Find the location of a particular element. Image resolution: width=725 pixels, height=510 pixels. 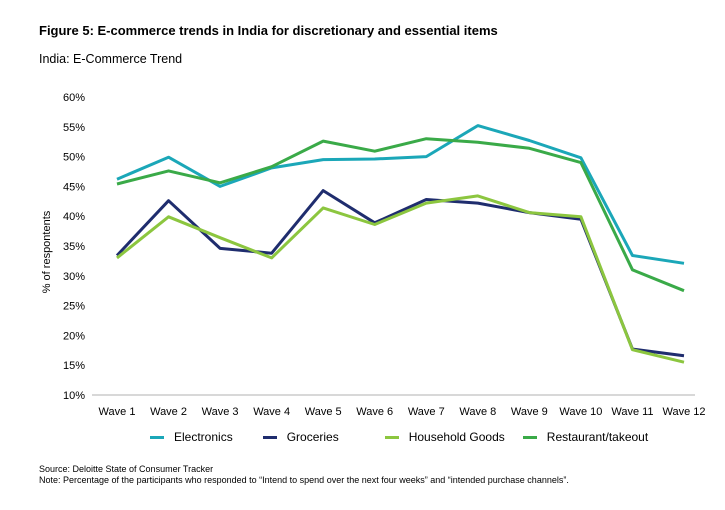

y-axis-title: % of respontents is located at coordinates (47, 251).